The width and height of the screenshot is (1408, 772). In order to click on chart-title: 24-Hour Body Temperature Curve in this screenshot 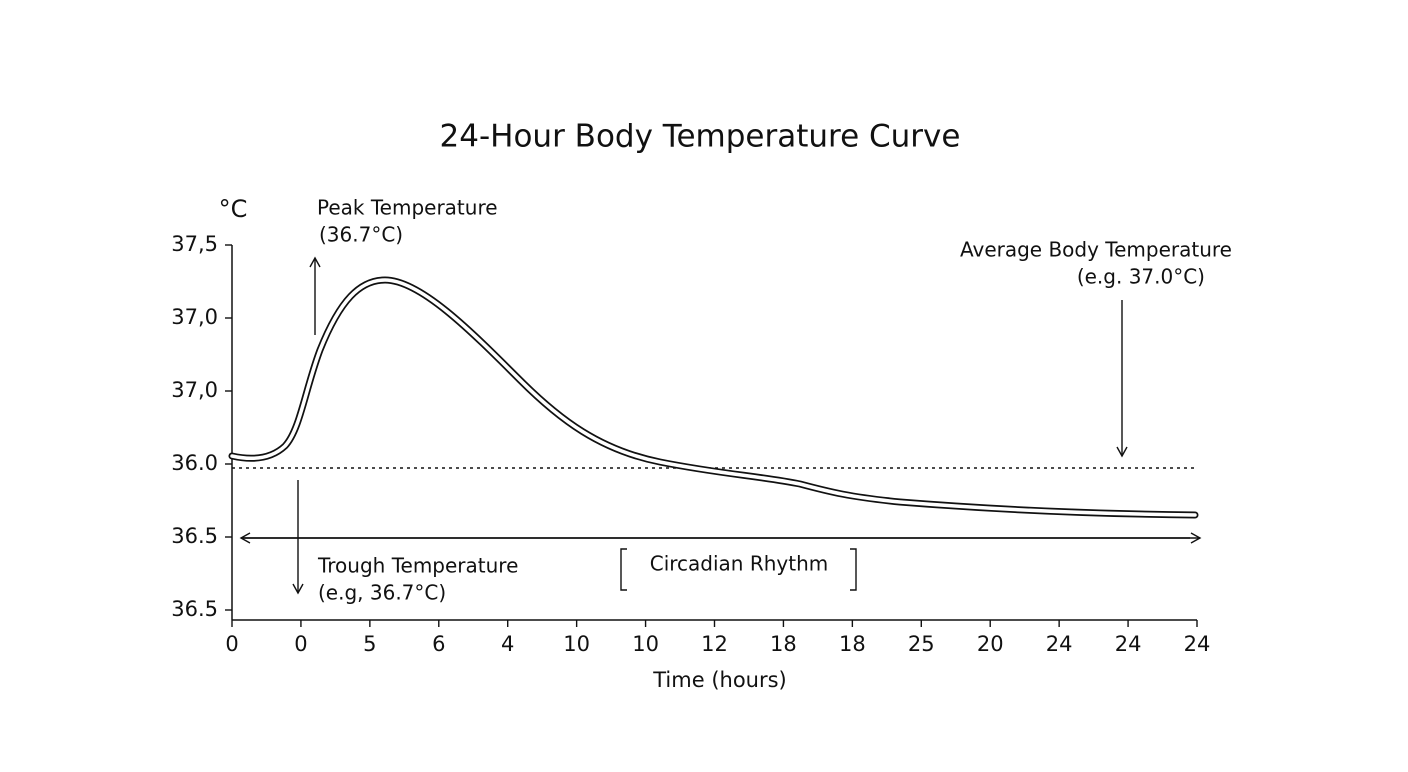, I will do `click(700, 137)`.